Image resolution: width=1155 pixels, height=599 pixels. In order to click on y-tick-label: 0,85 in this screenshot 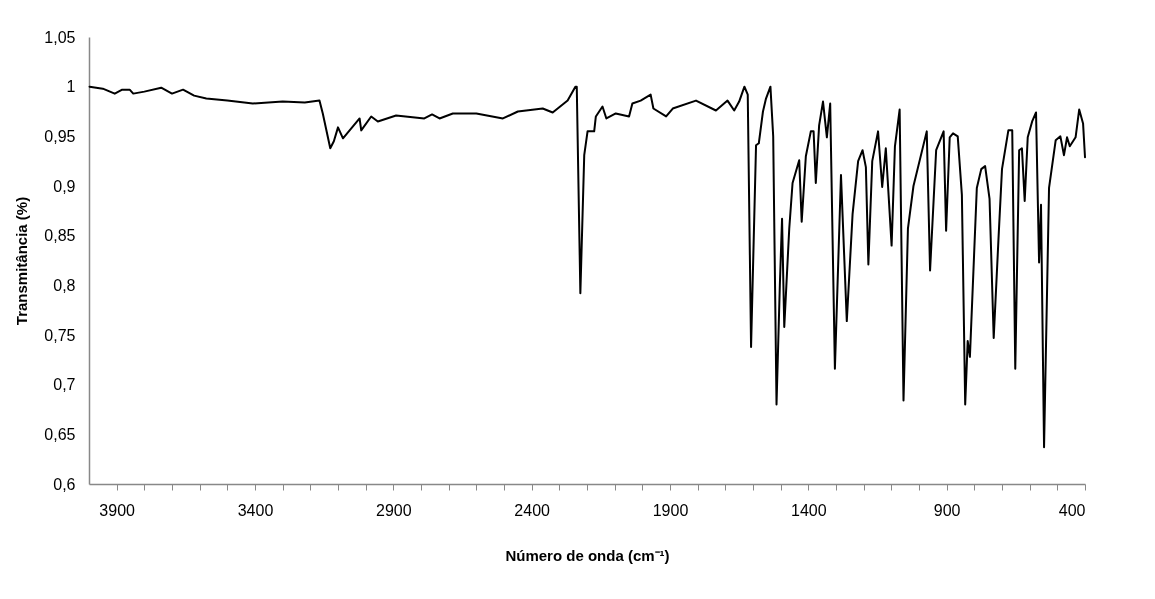, I will do `click(60, 236)`.